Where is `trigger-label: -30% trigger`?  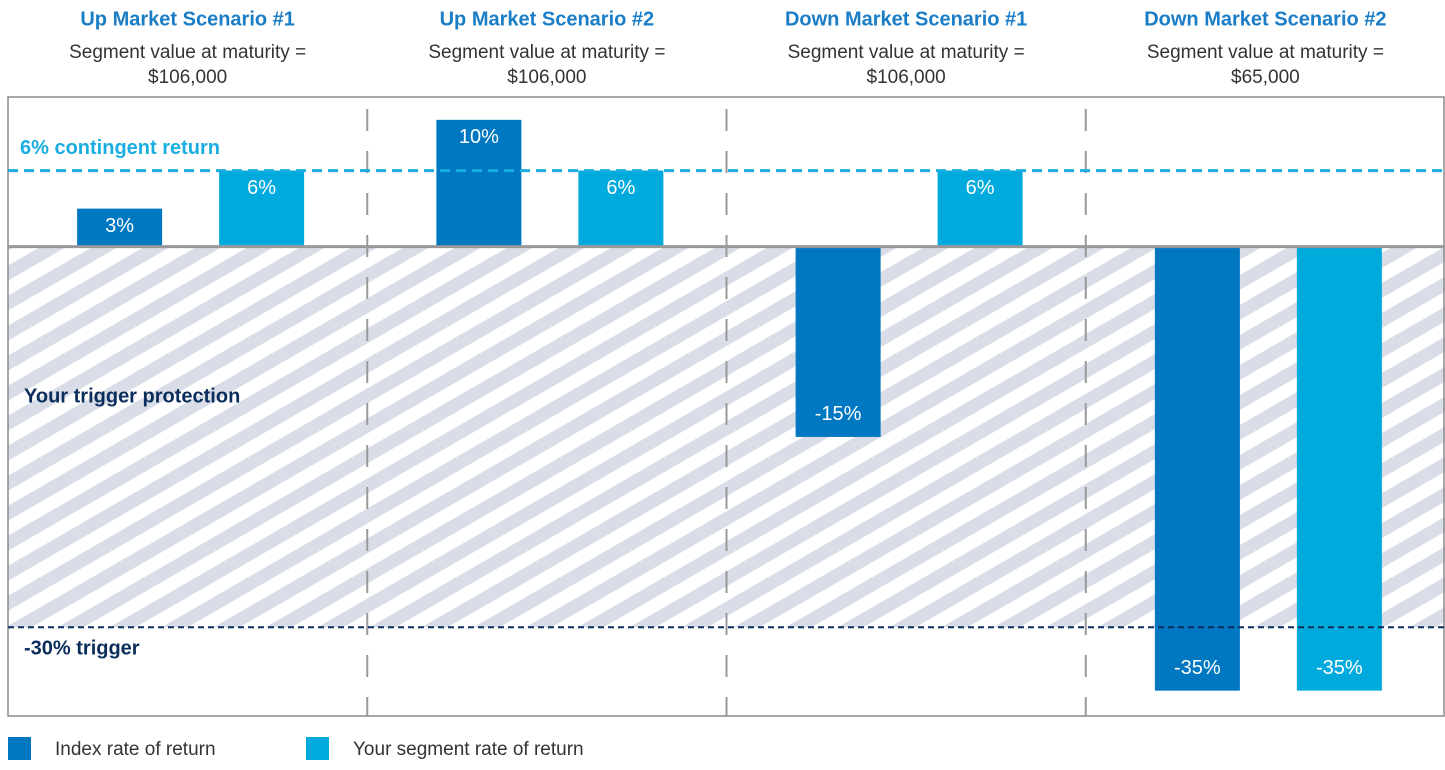 trigger-label: -30% trigger is located at coordinates (82, 648).